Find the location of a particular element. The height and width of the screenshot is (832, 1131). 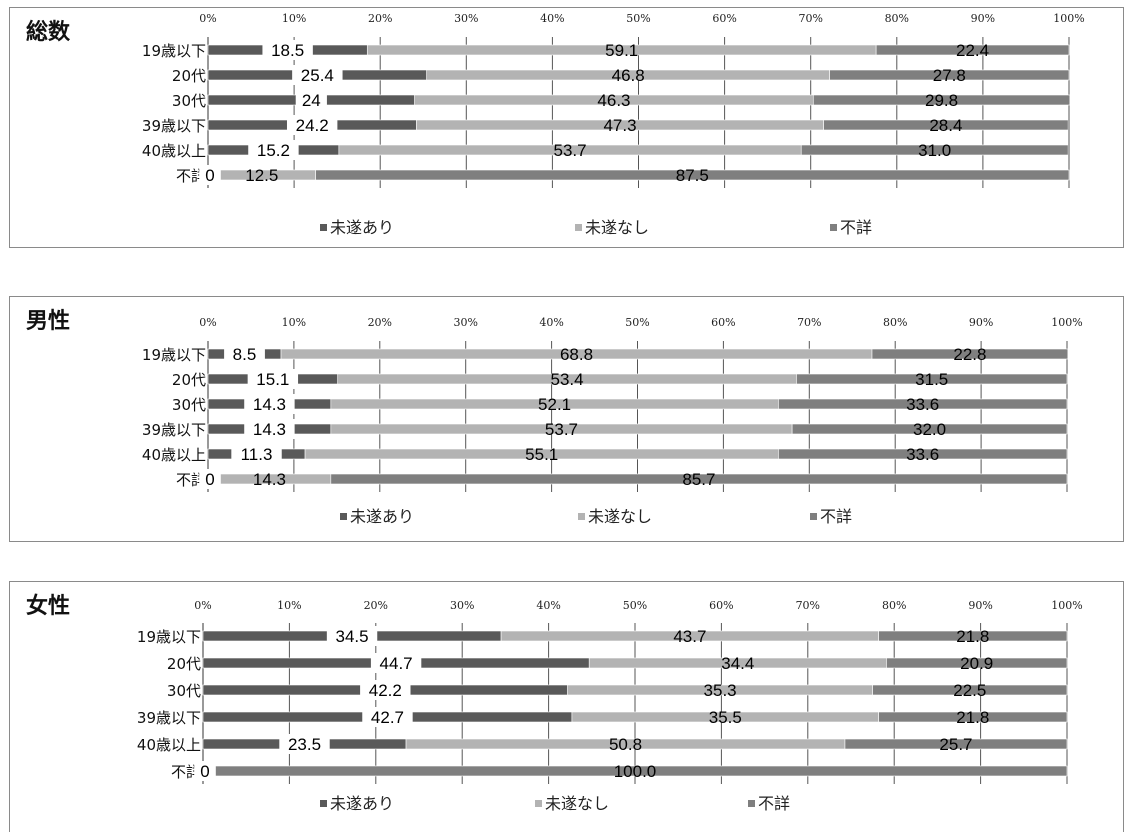

data-label: 31.5 is located at coordinates (931, 379).